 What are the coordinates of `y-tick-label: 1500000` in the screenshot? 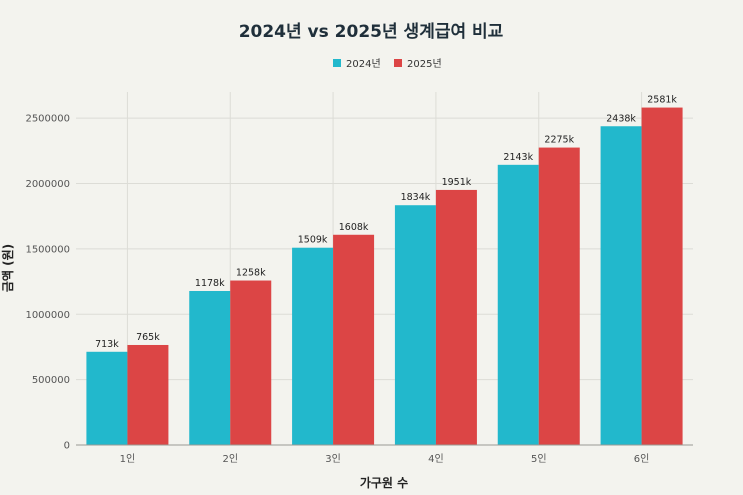 It's located at (47, 249).